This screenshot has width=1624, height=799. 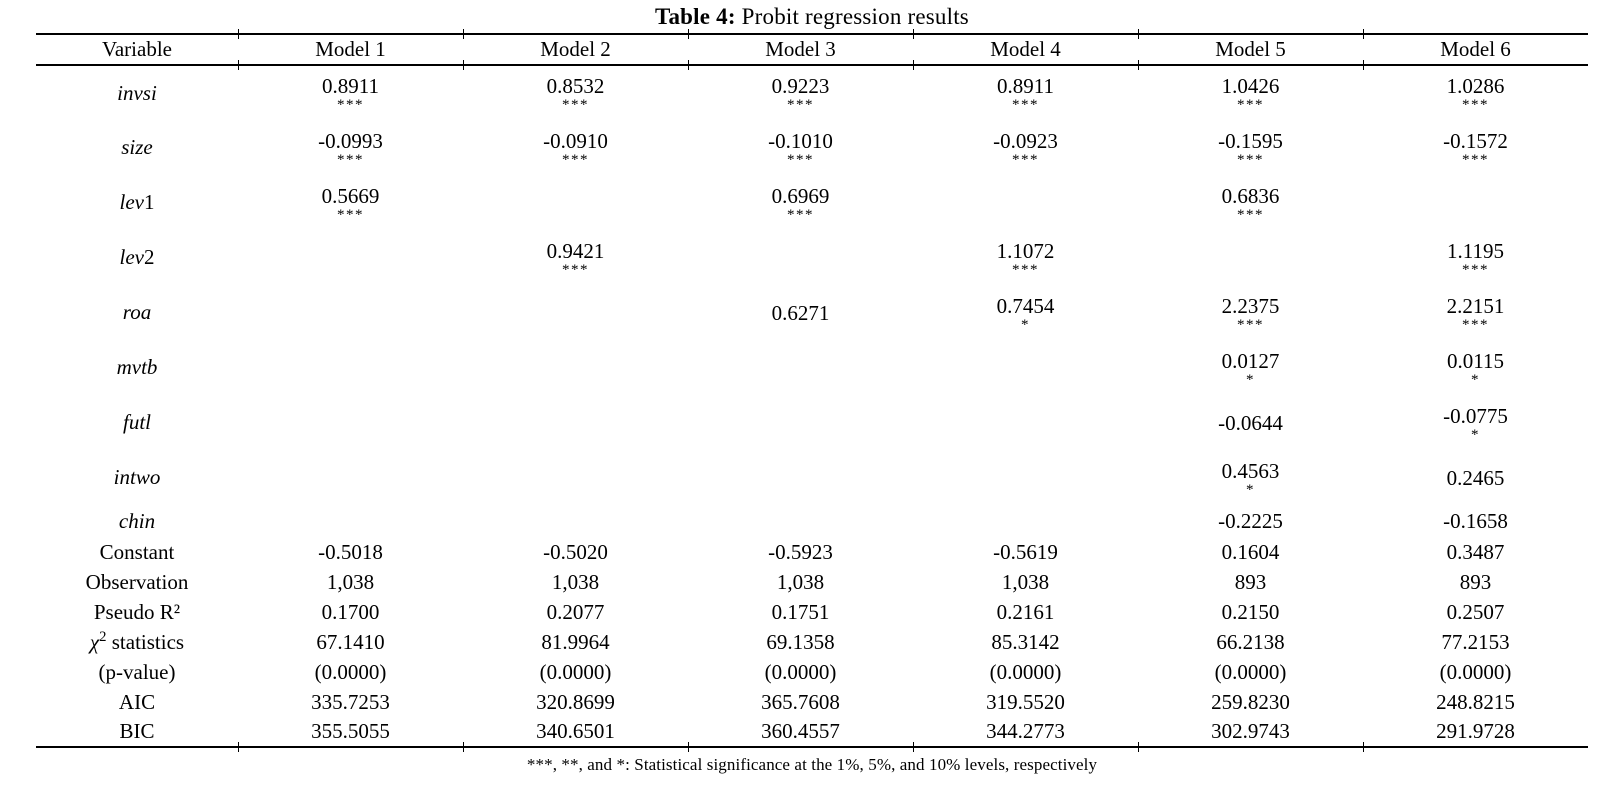 I want to click on stat-value: -0.5923, so click(x=800, y=551).